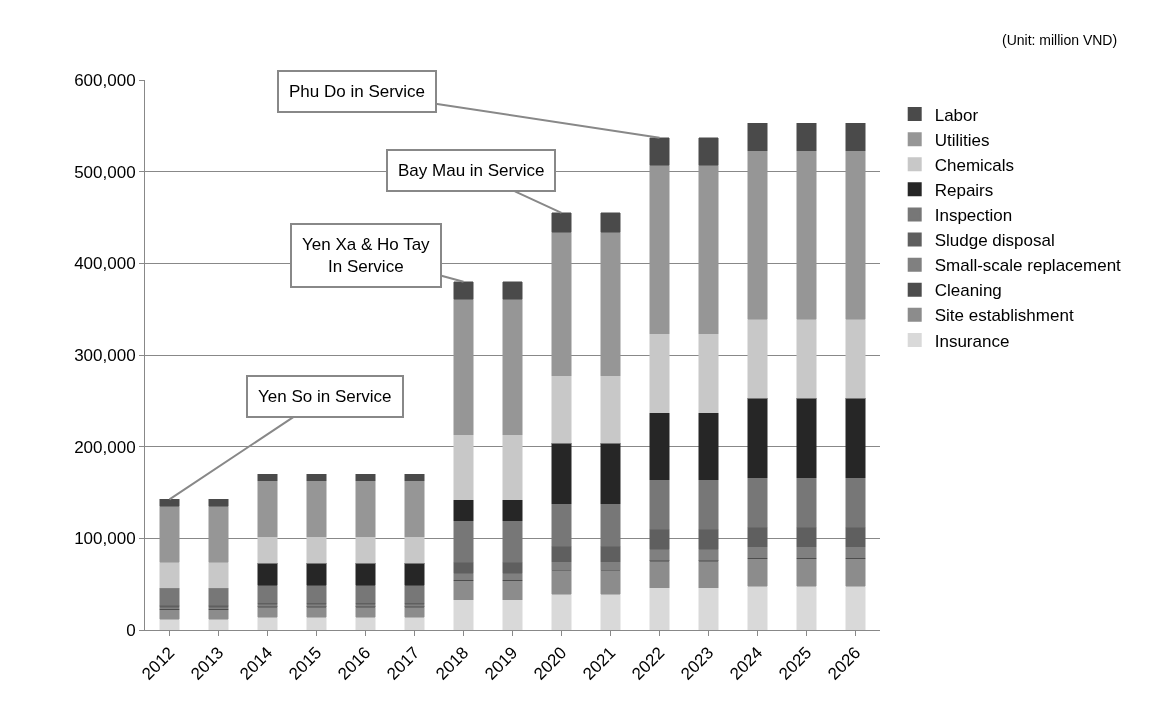  I want to click on text: (Unit: million VND), so click(1060, 40).